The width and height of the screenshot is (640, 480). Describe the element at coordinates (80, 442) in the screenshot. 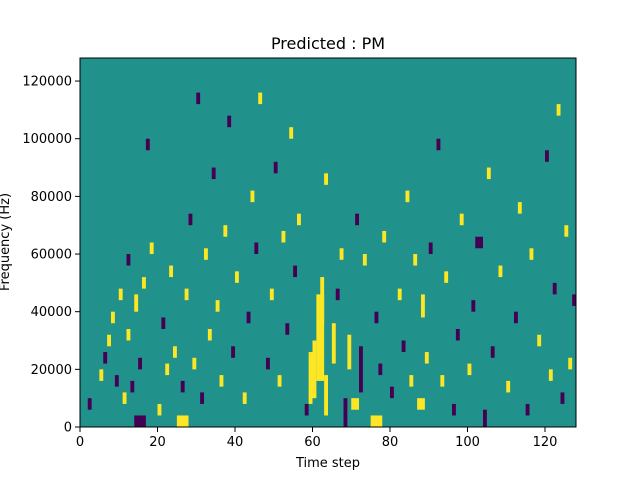

I see `x-tick-label: 0` at that location.